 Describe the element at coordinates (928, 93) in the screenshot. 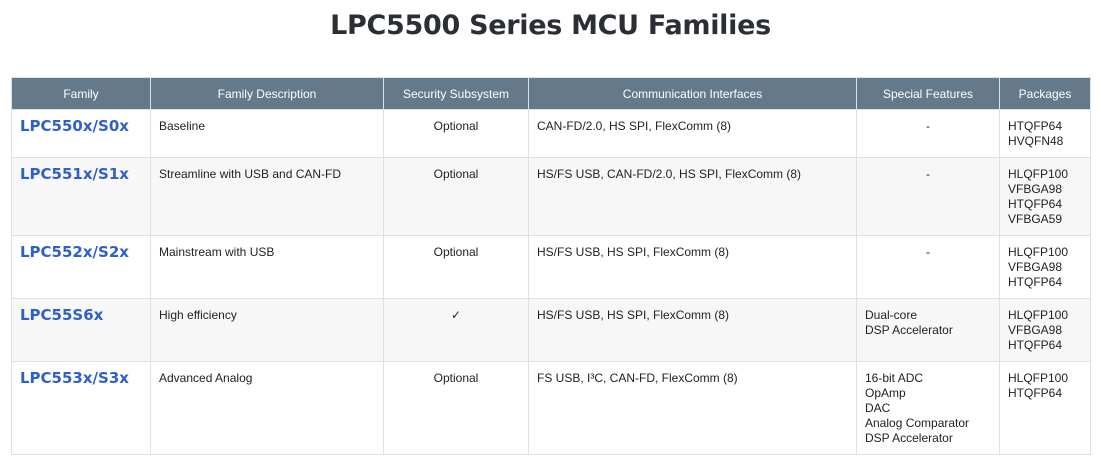

I see `column-header: Special Features` at that location.